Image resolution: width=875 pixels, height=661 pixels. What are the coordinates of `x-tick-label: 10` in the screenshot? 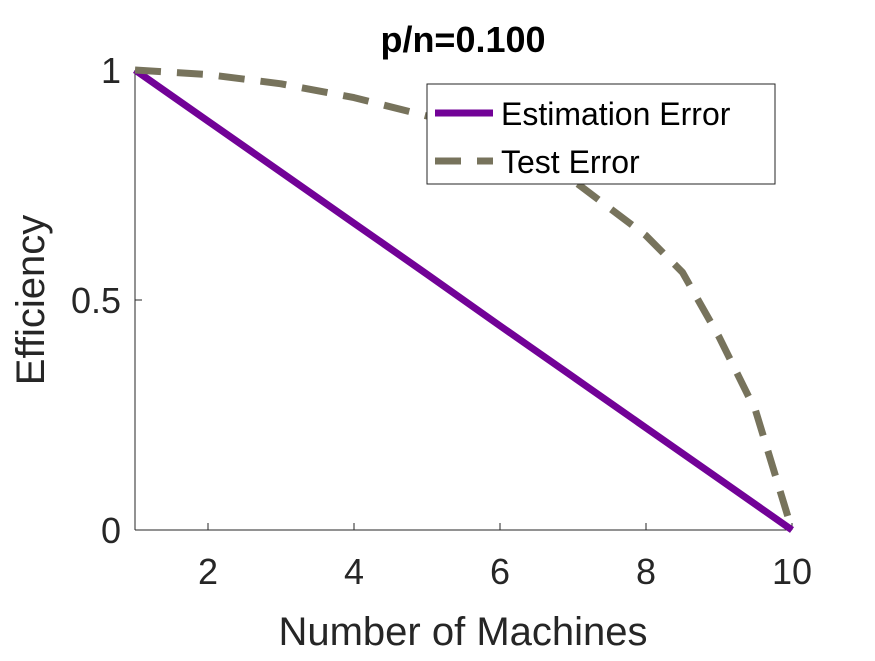 It's located at (792, 571).